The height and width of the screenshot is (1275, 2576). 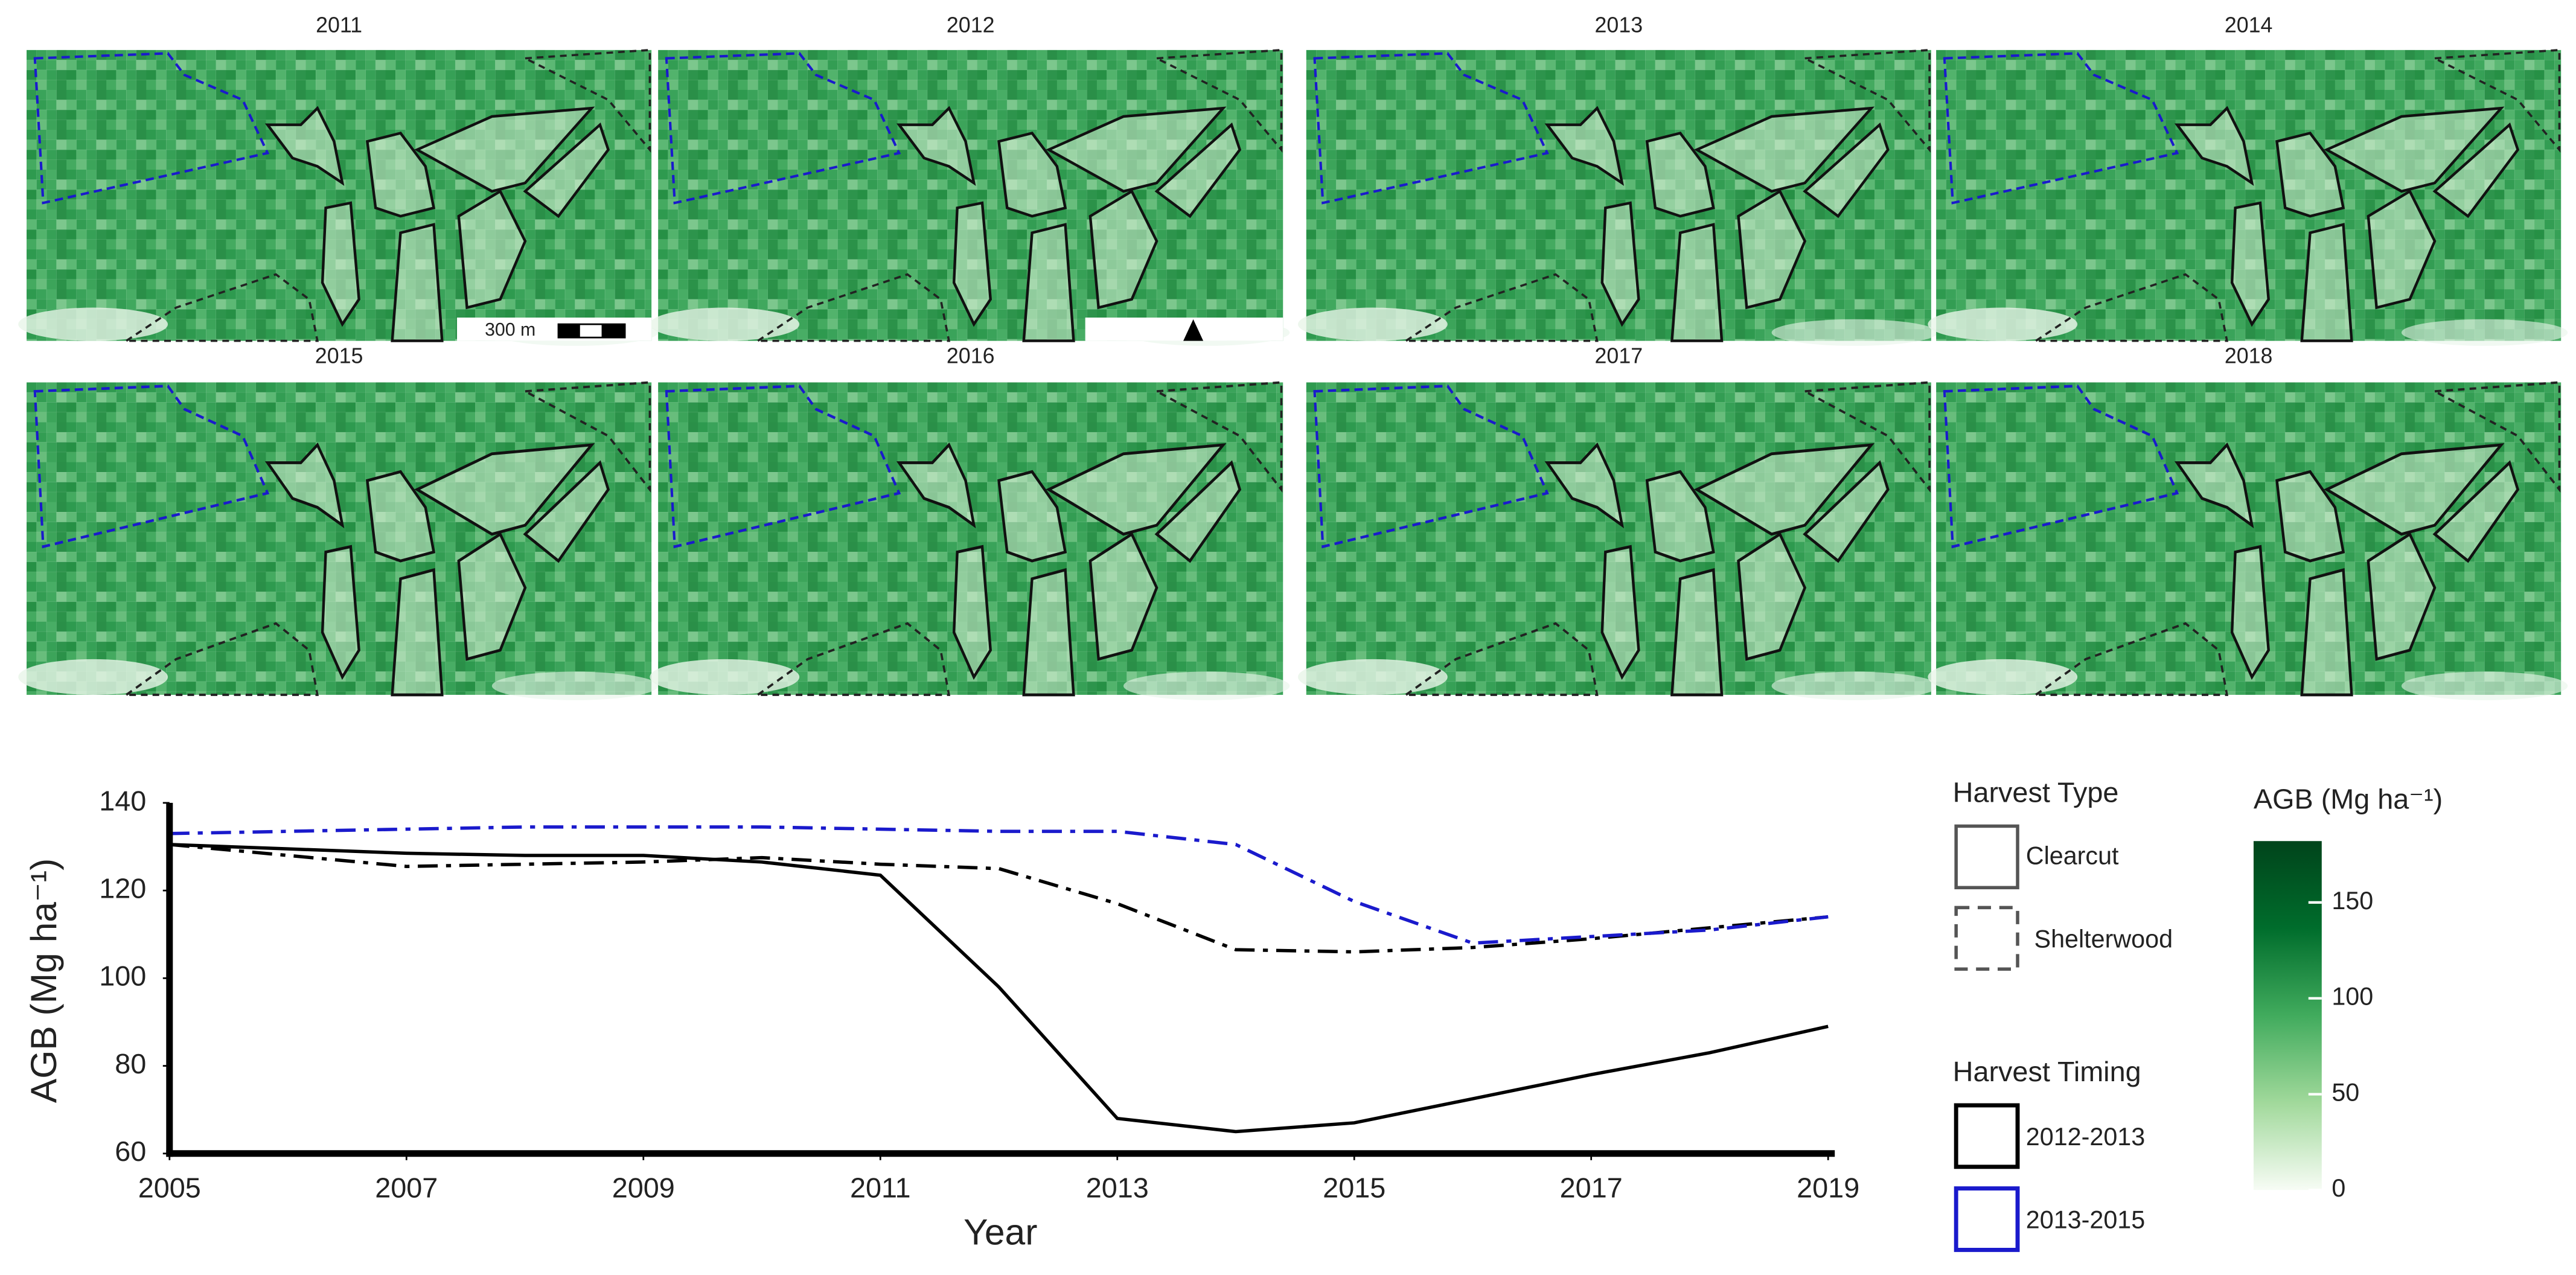 I want to click on colorbar-title: AGB (Mg ha⁻¹), so click(x=2349, y=799).